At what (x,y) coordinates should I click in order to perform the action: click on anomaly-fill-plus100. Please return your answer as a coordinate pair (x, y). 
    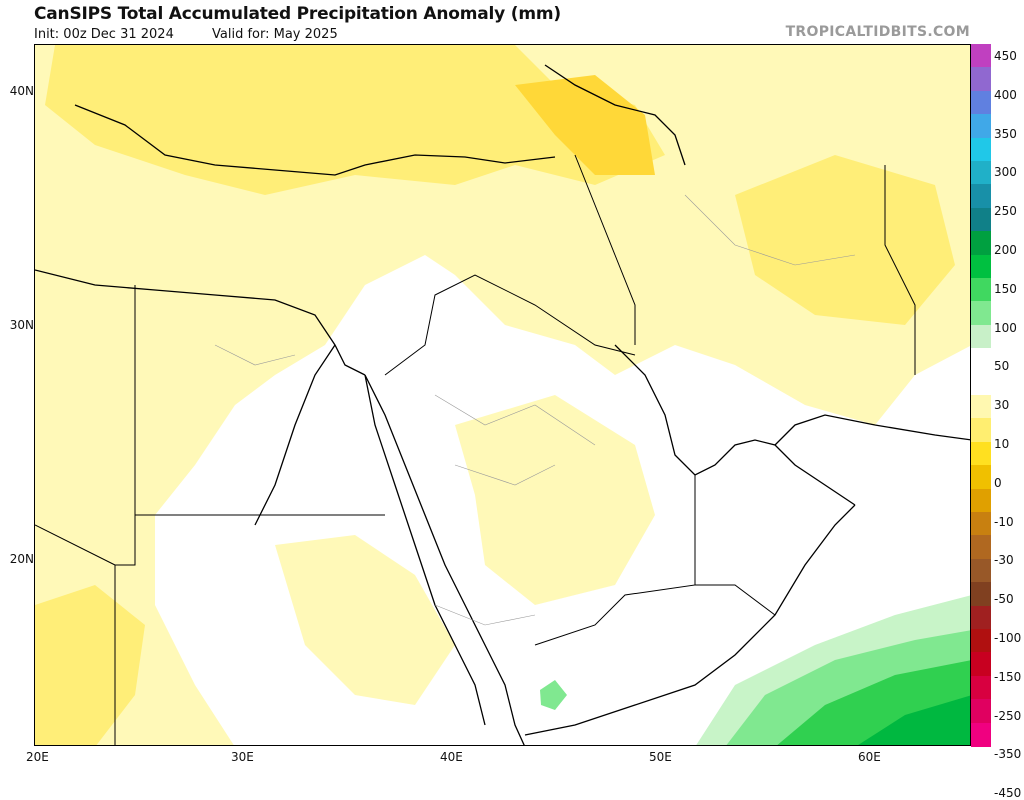
    Looking at the image, I should click on (914, 720).